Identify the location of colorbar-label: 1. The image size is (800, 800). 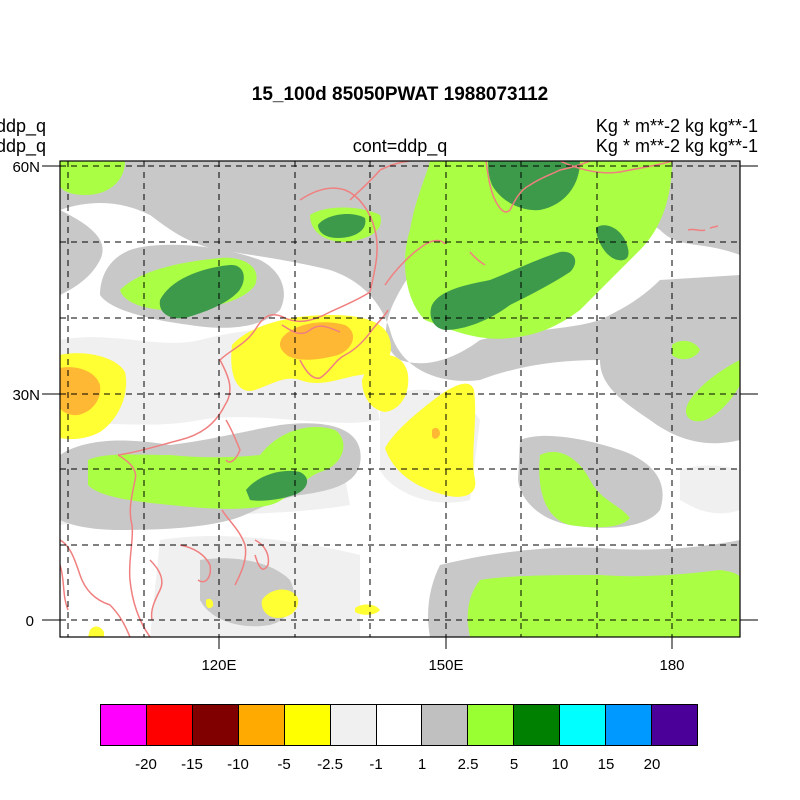
(422, 764).